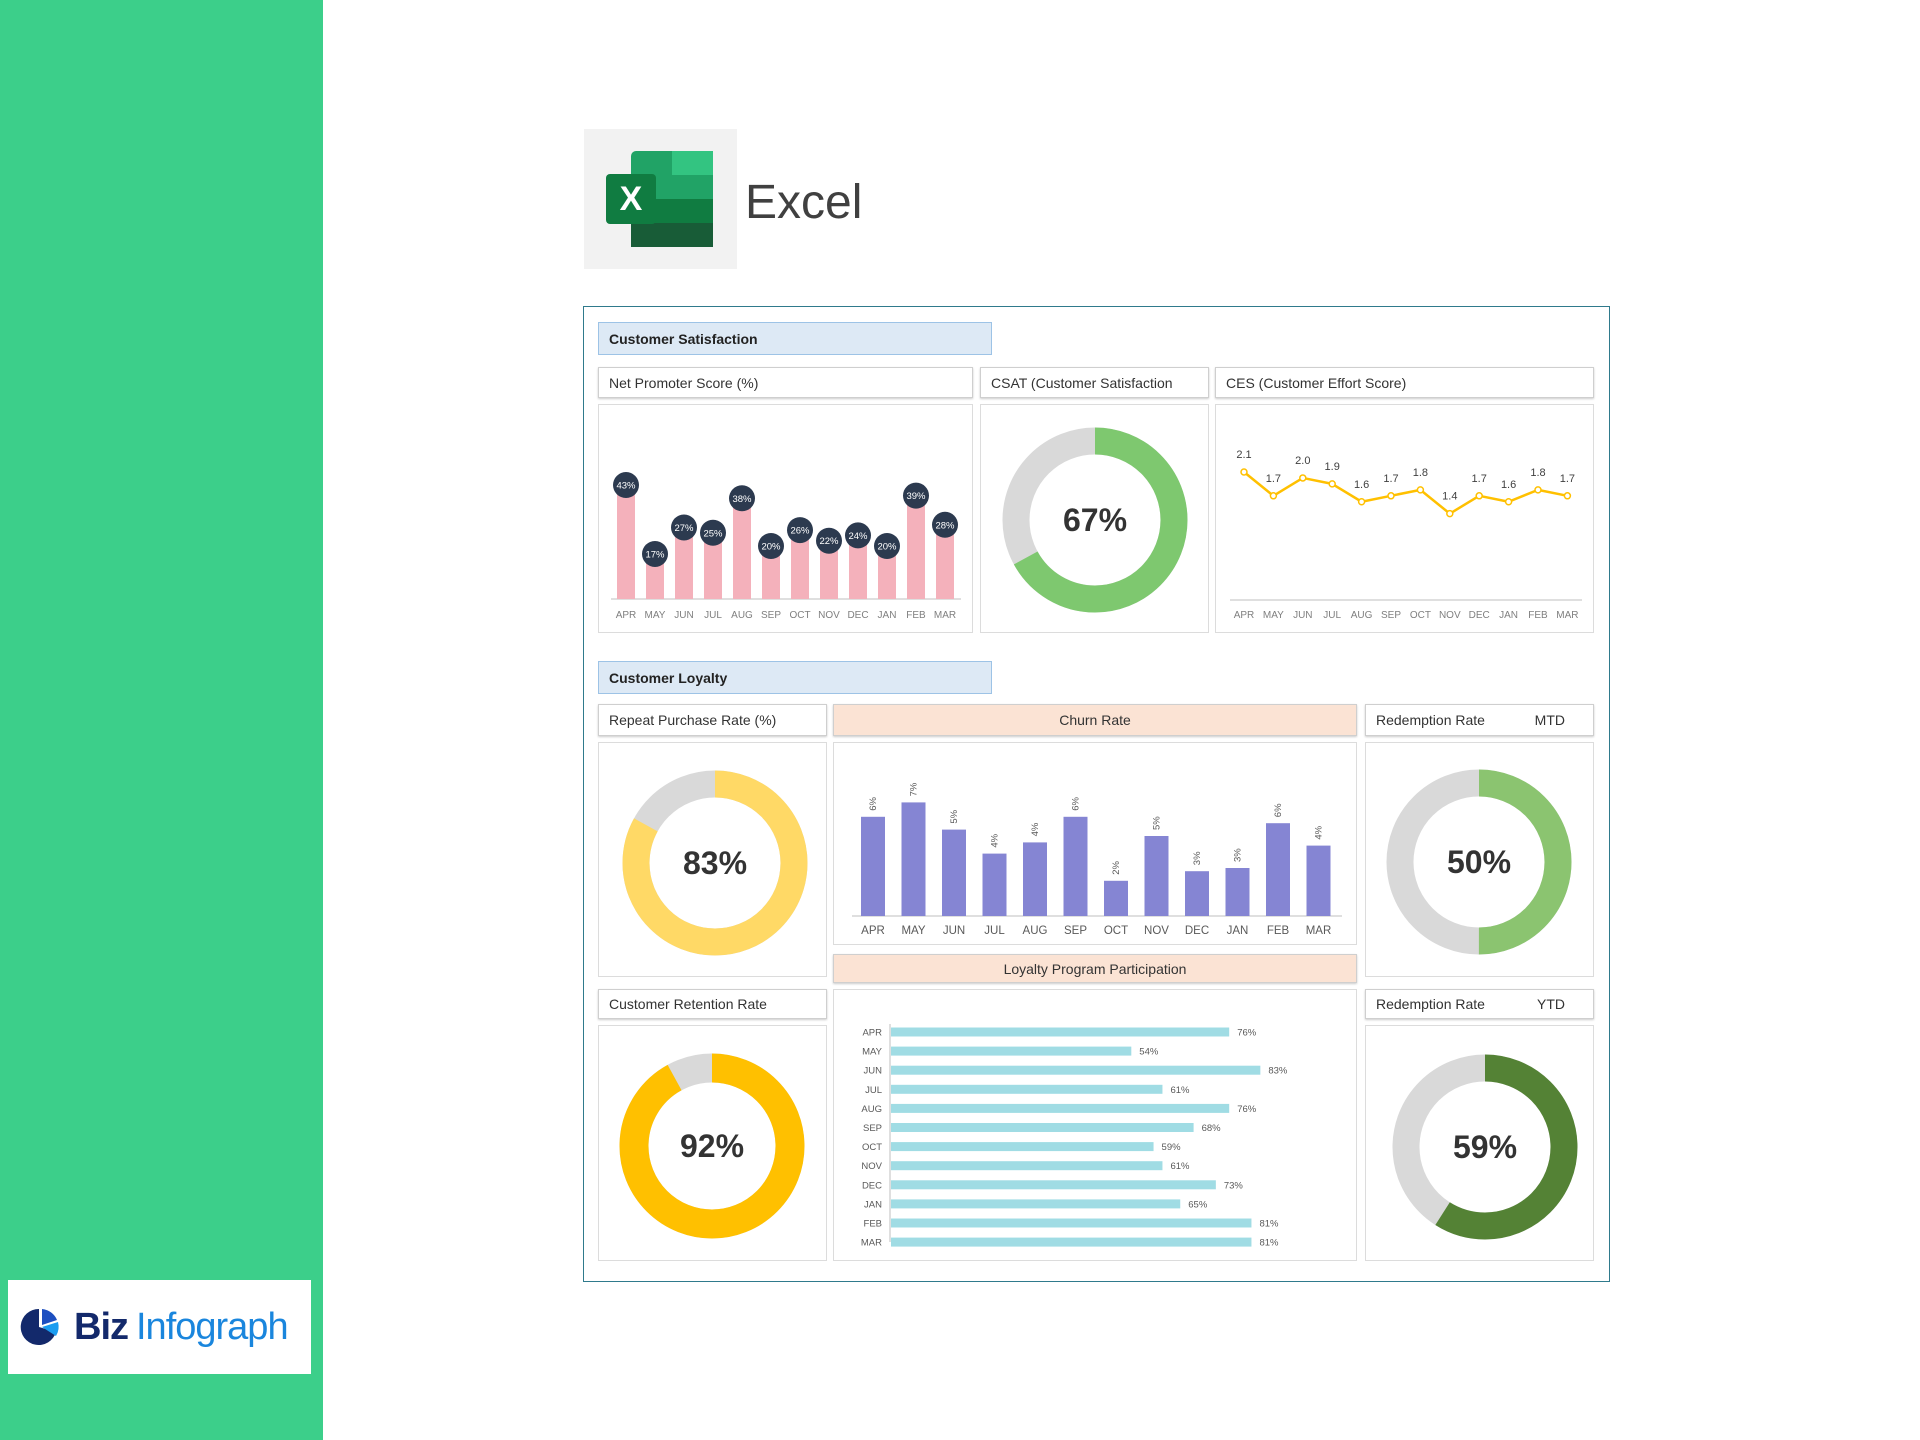 This screenshot has width=1920, height=1440. Describe the element at coordinates (1332, 615) in the screenshot. I see `ces-month-label: JUL` at that location.